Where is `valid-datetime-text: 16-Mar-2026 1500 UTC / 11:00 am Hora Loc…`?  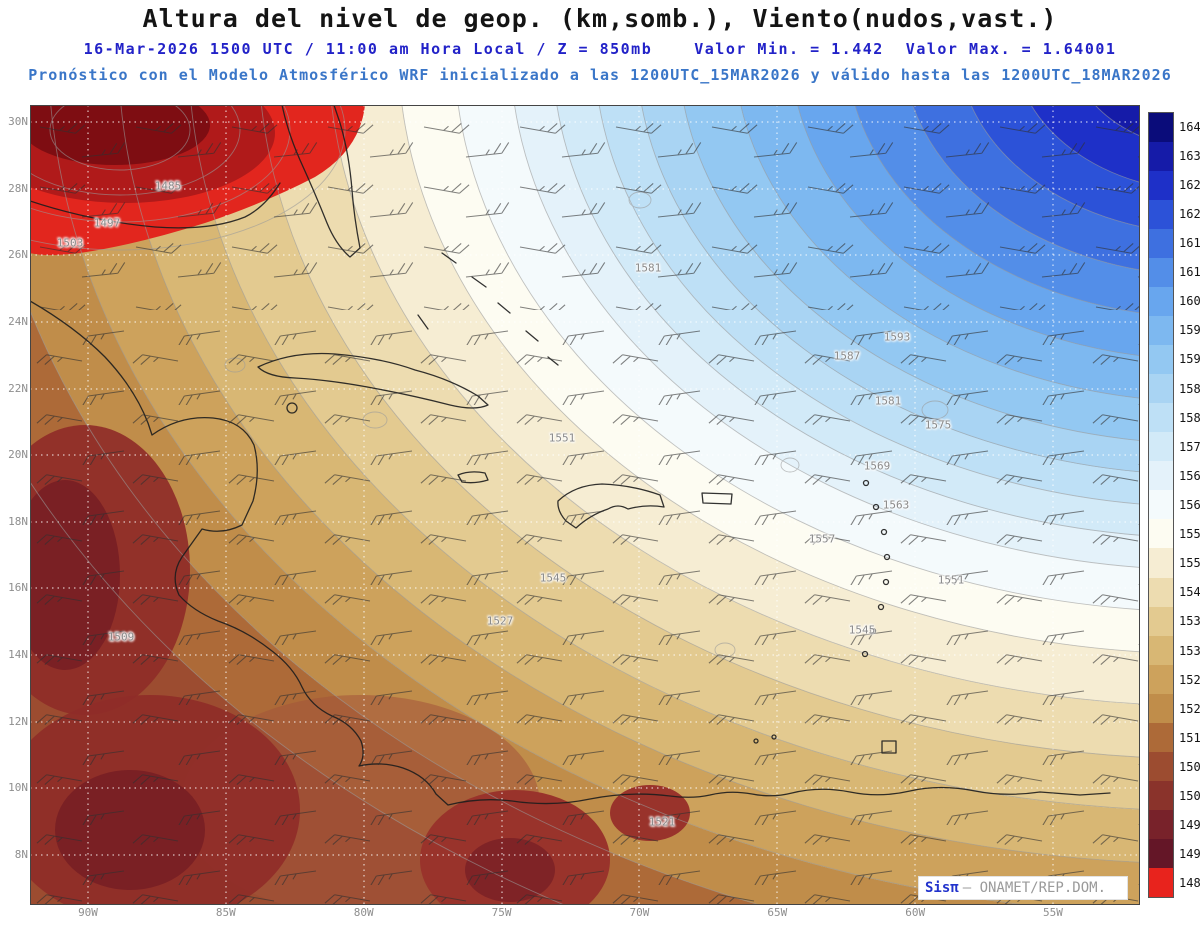 valid-datetime-text: 16-Mar-2026 1500 UTC / 11:00 am Hora Loc… is located at coordinates (368, 49).